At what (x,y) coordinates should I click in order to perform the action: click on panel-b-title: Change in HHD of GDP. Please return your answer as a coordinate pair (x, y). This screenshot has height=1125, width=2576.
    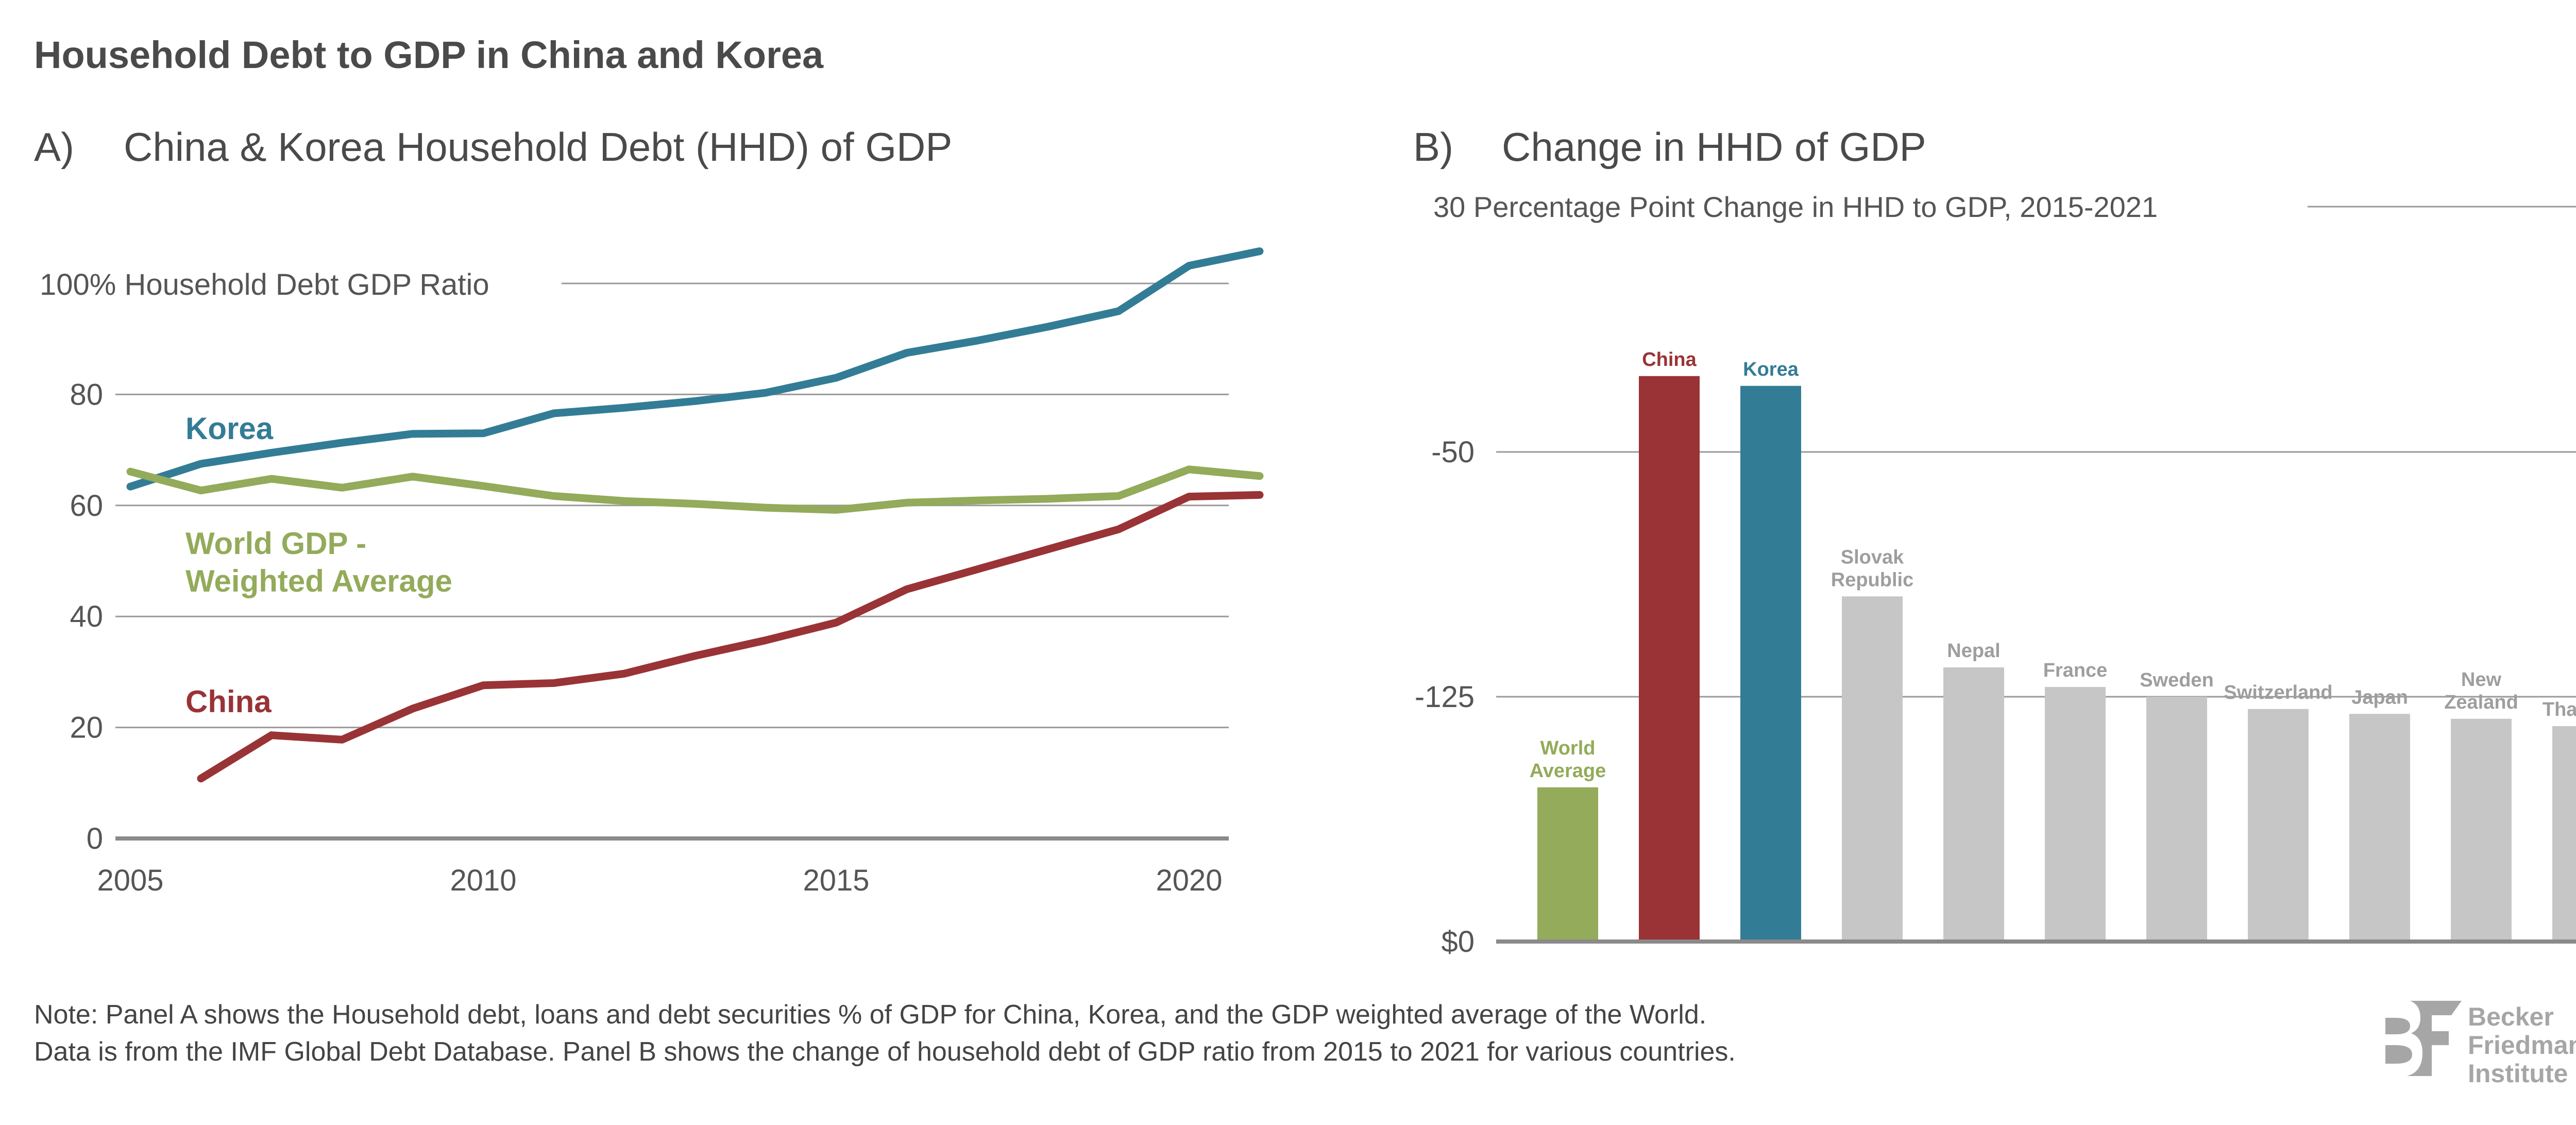
    Looking at the image, I should click on (1714, 147).